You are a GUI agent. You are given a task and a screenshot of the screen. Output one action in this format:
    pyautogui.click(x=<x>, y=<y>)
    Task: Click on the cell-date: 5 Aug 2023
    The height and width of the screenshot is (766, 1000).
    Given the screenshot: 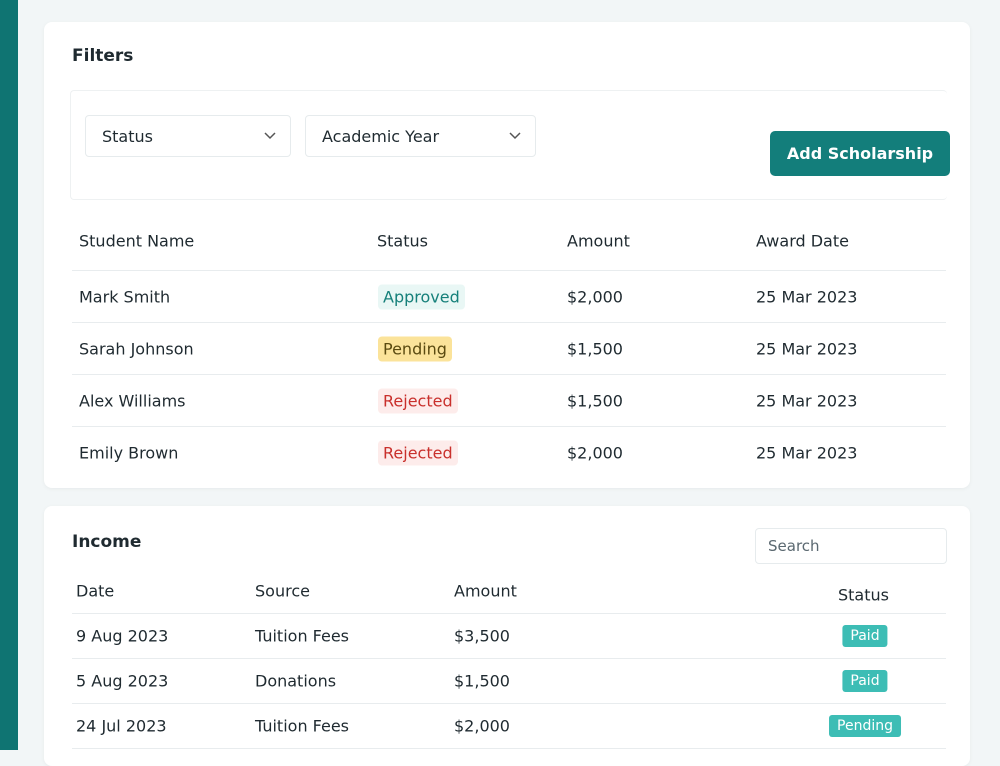 What is the action you would take?
    pyautogui.click(x=122, y=681)
    